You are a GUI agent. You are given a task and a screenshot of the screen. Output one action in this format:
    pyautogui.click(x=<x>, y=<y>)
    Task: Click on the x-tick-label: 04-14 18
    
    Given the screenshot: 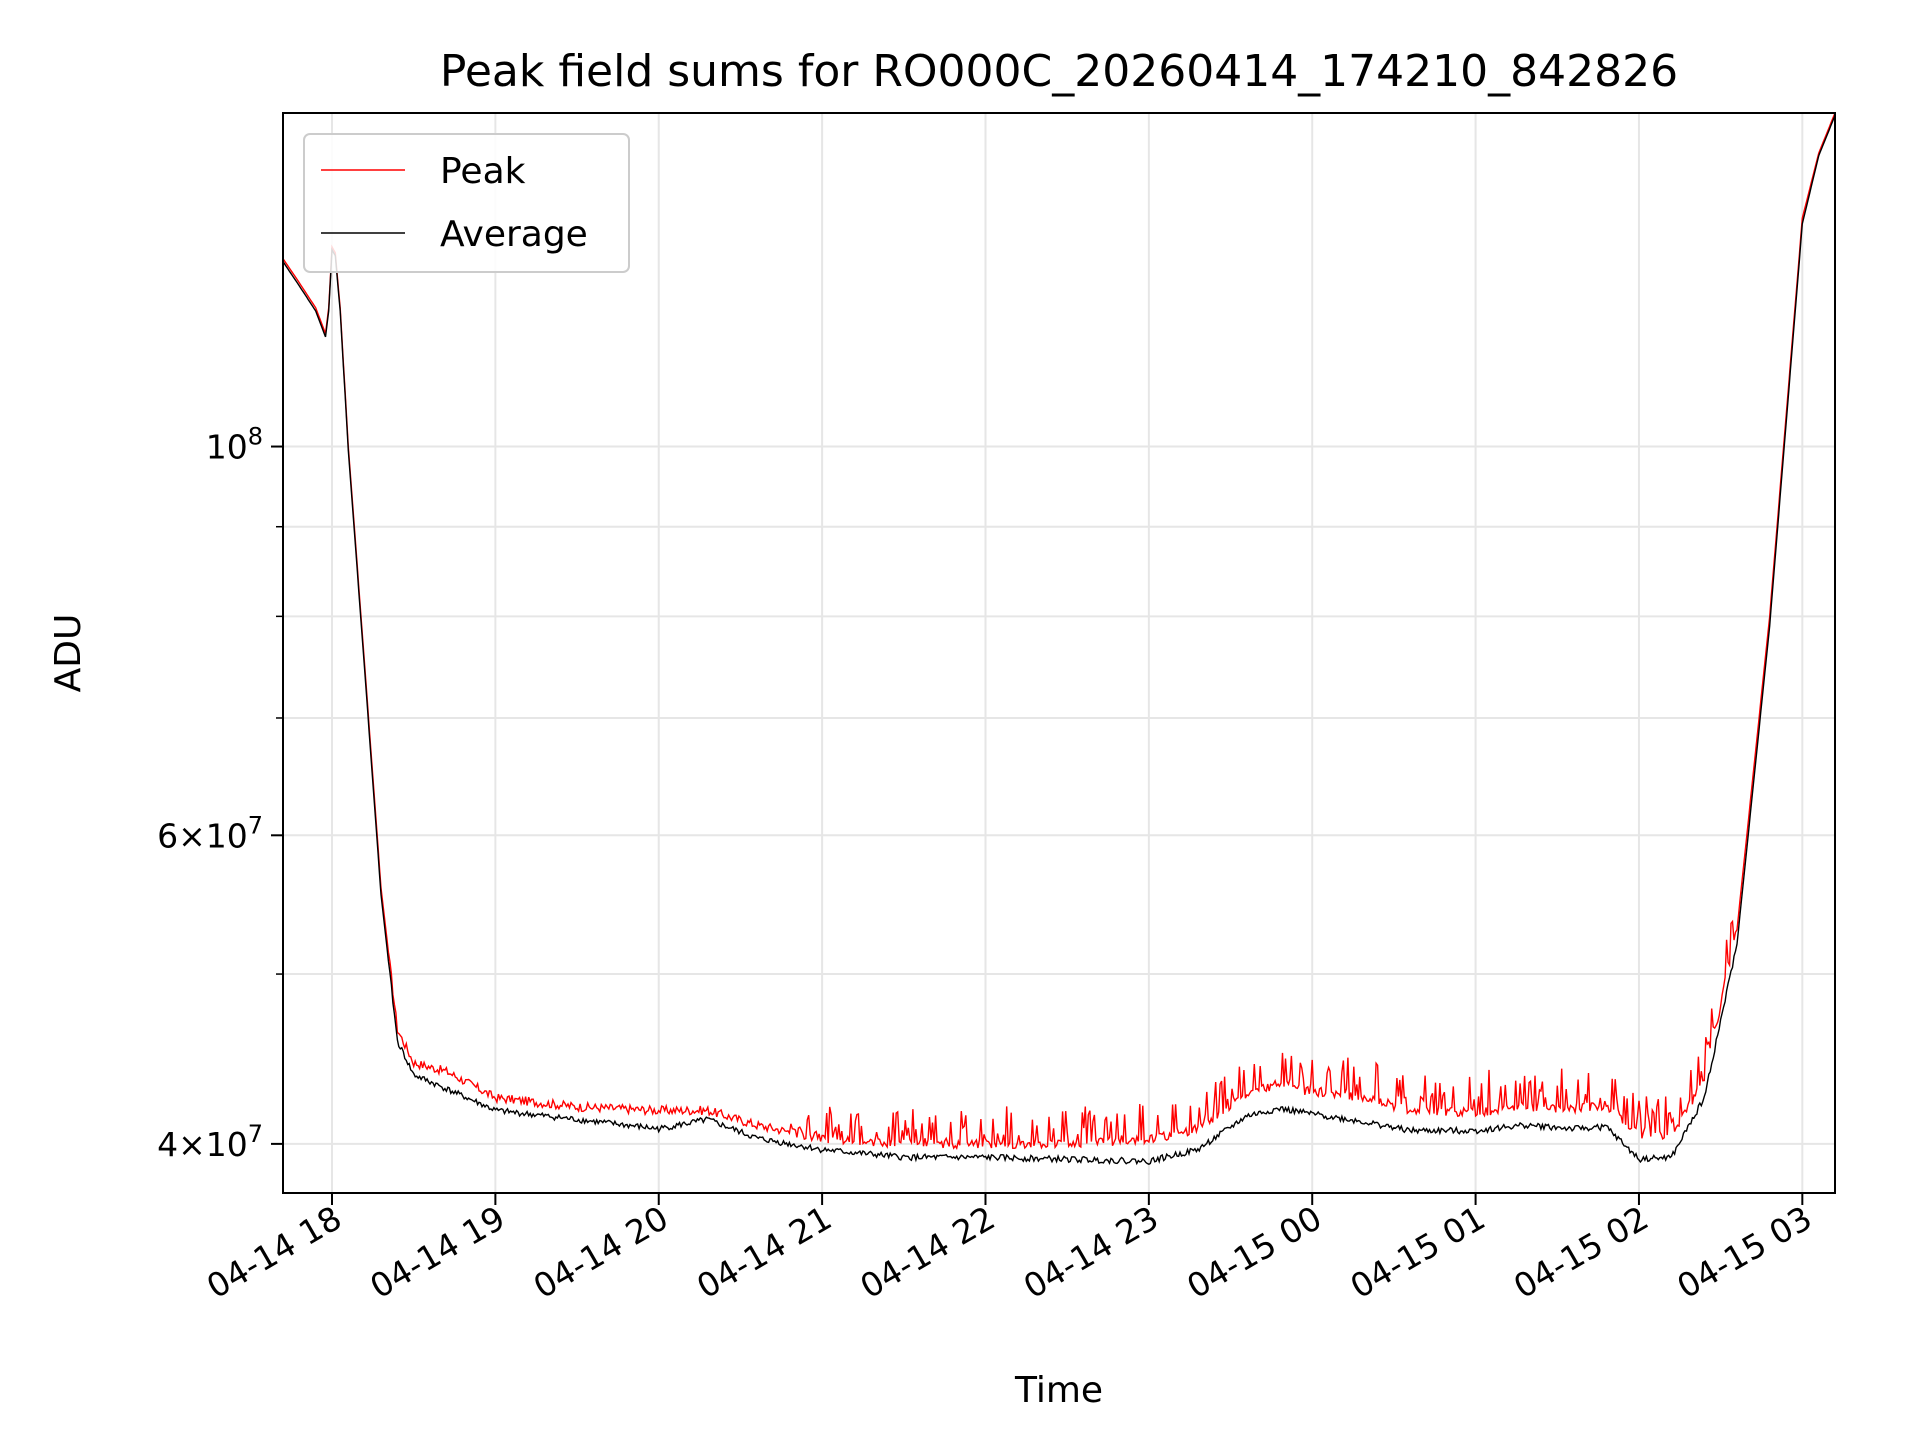 What is the action you would take?
    pyautogui.click(x=274, y=1252)
    